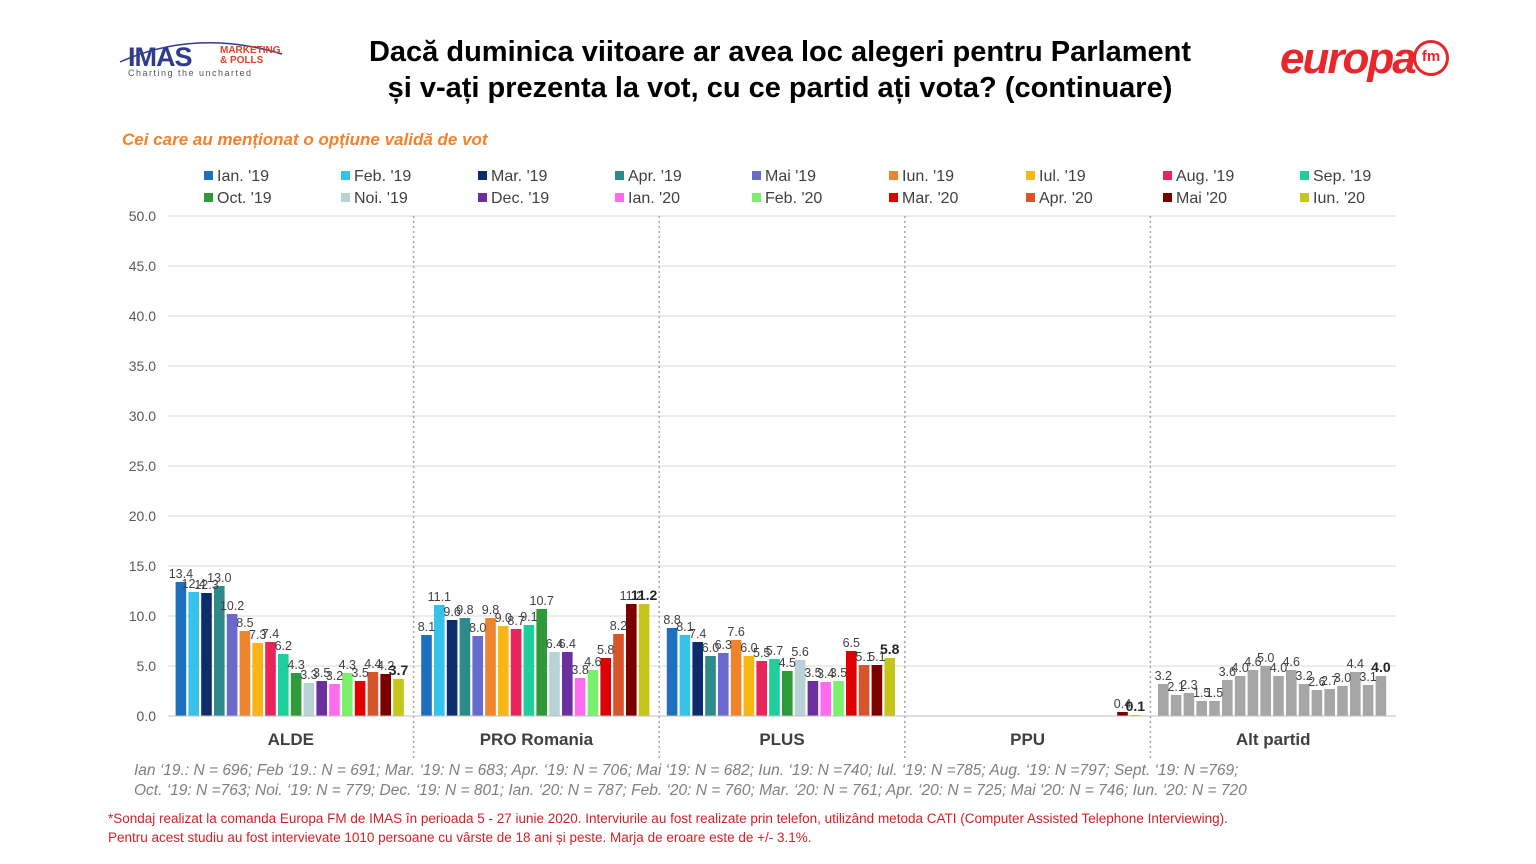 The height and width of the screenshot is (864, 1536). Describe the element at coordinates (1431, 58) in the screenshot. I see `europa-fm-badge: fm` at that location.